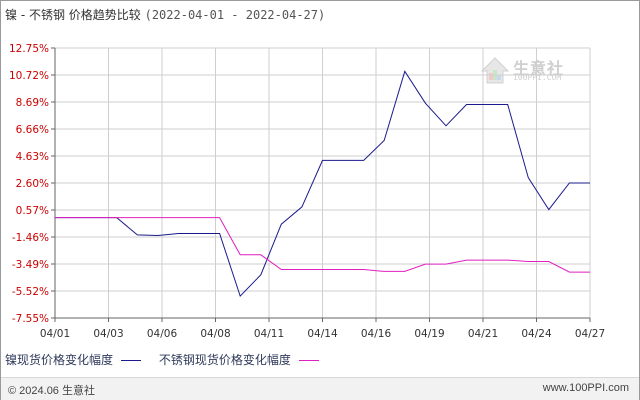  What do you see at coordinates (55, 334) in the screenshot?
I see `x-tick-label: 04/01` at bounding box center [55, 334].